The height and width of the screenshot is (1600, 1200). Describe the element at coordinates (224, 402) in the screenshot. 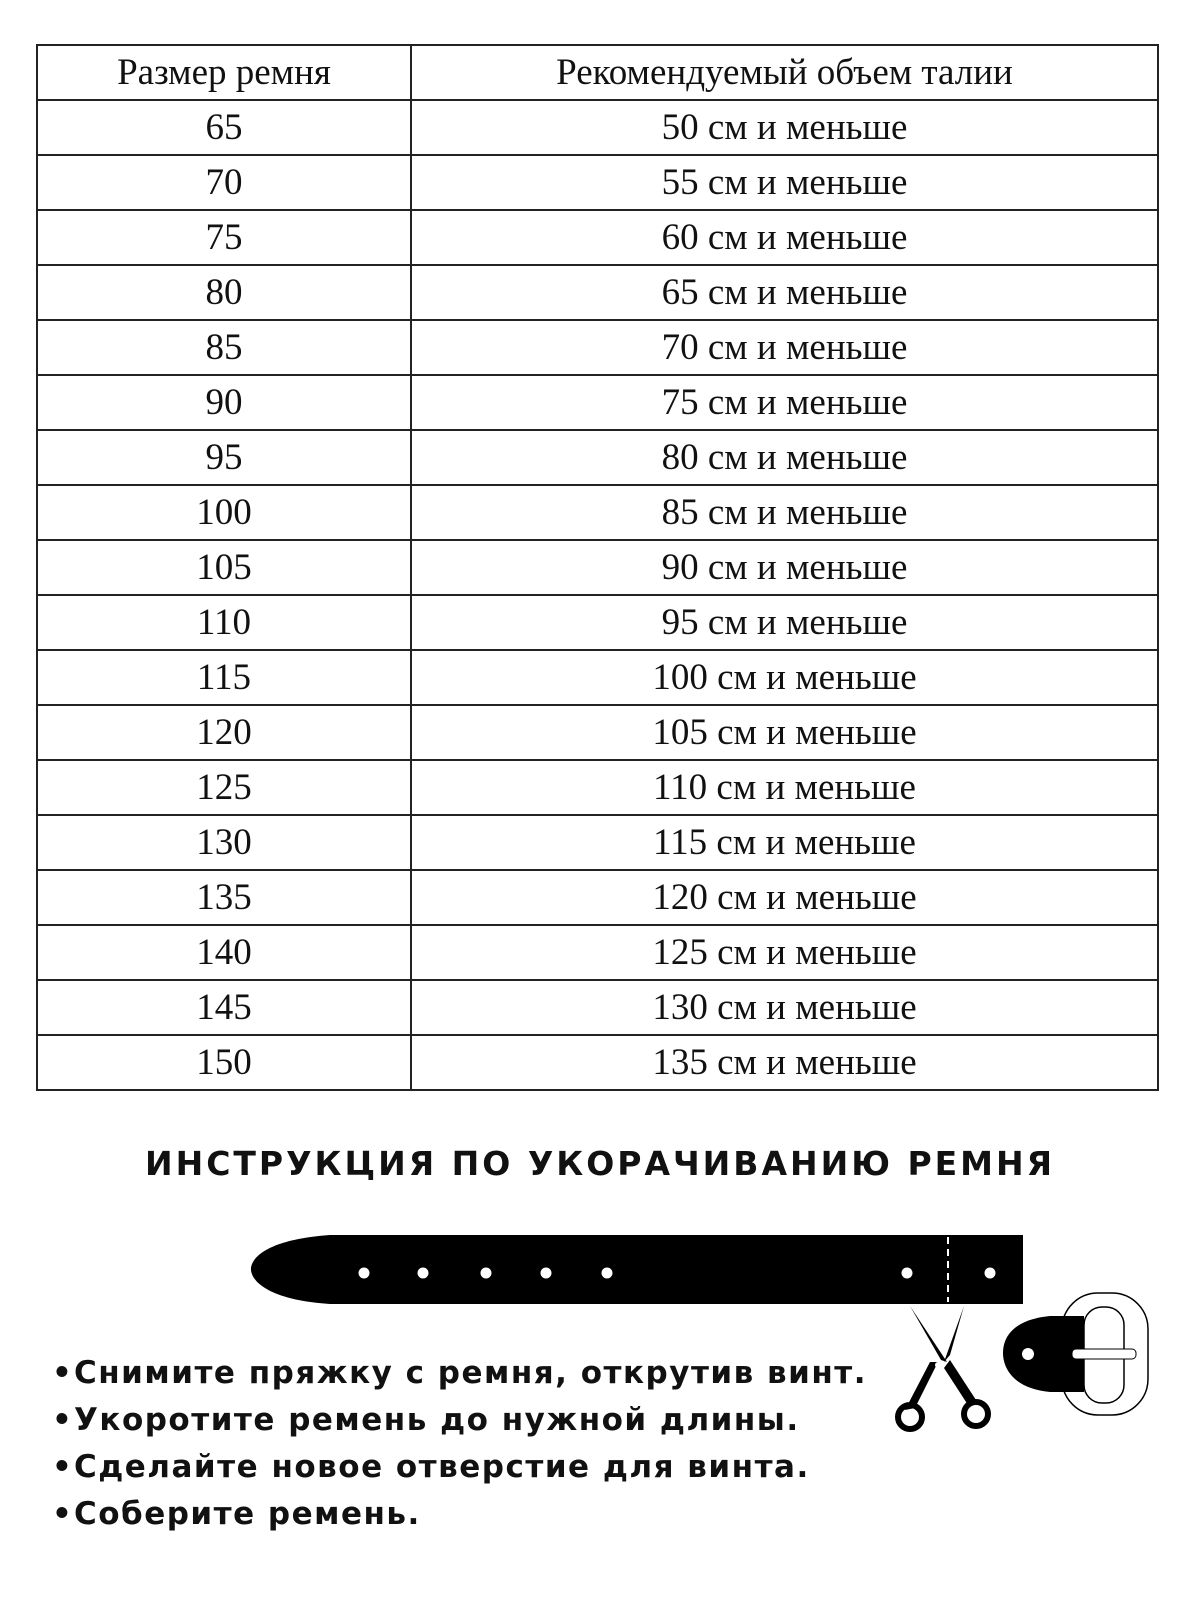

I see `belt-size-cell: 90` at that location.